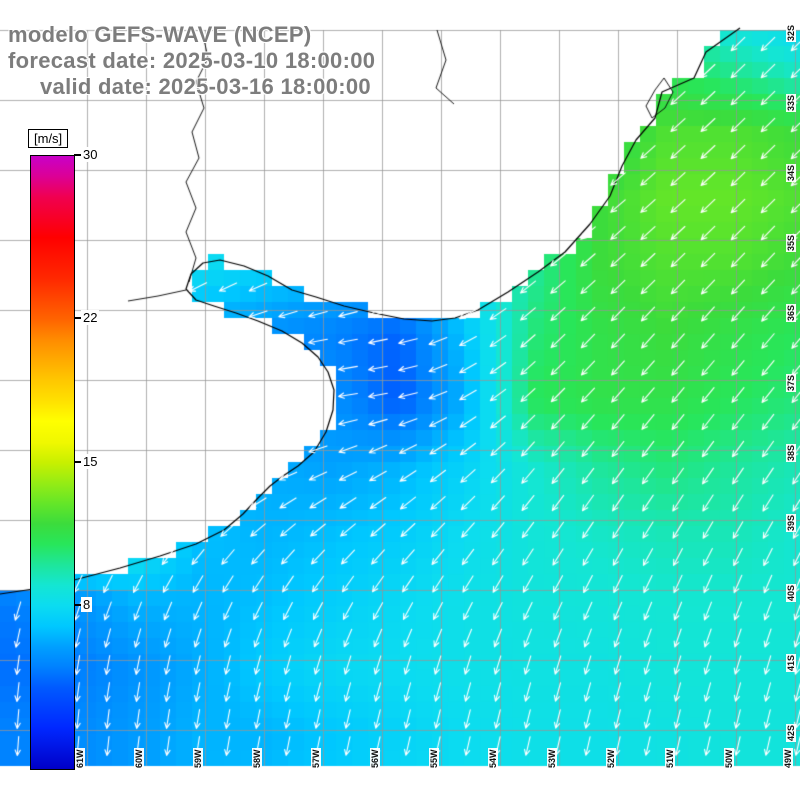  What do you see at coordinates (90, 318) in the screenshot?
I see `colorbar-tick-value: 22` at bounding box center [90, 318].